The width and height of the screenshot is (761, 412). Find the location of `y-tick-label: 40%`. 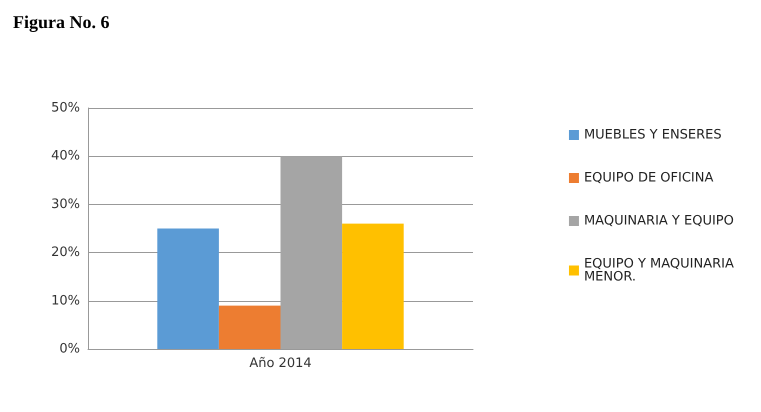

y-tick-label: 40% is located at coordinates (65, 156).